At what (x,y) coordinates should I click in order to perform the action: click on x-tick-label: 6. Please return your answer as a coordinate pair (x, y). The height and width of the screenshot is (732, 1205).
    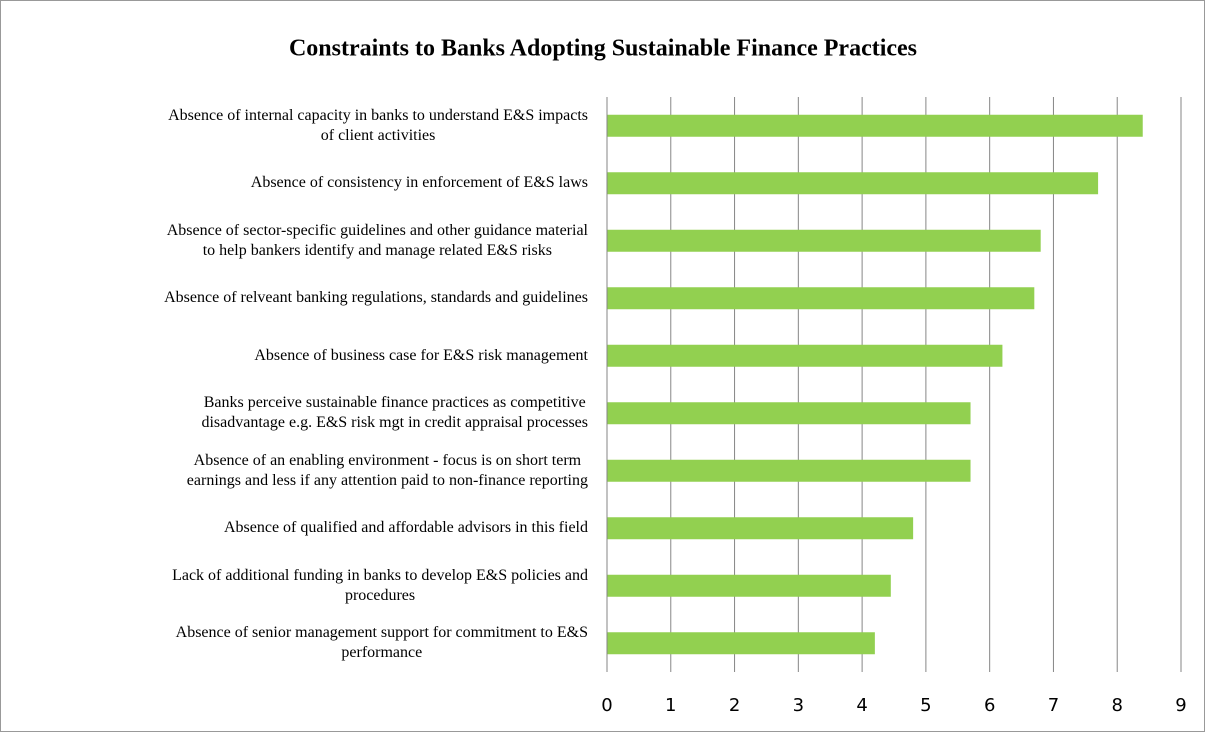
    Looking at the image, I should click on (989, 705).